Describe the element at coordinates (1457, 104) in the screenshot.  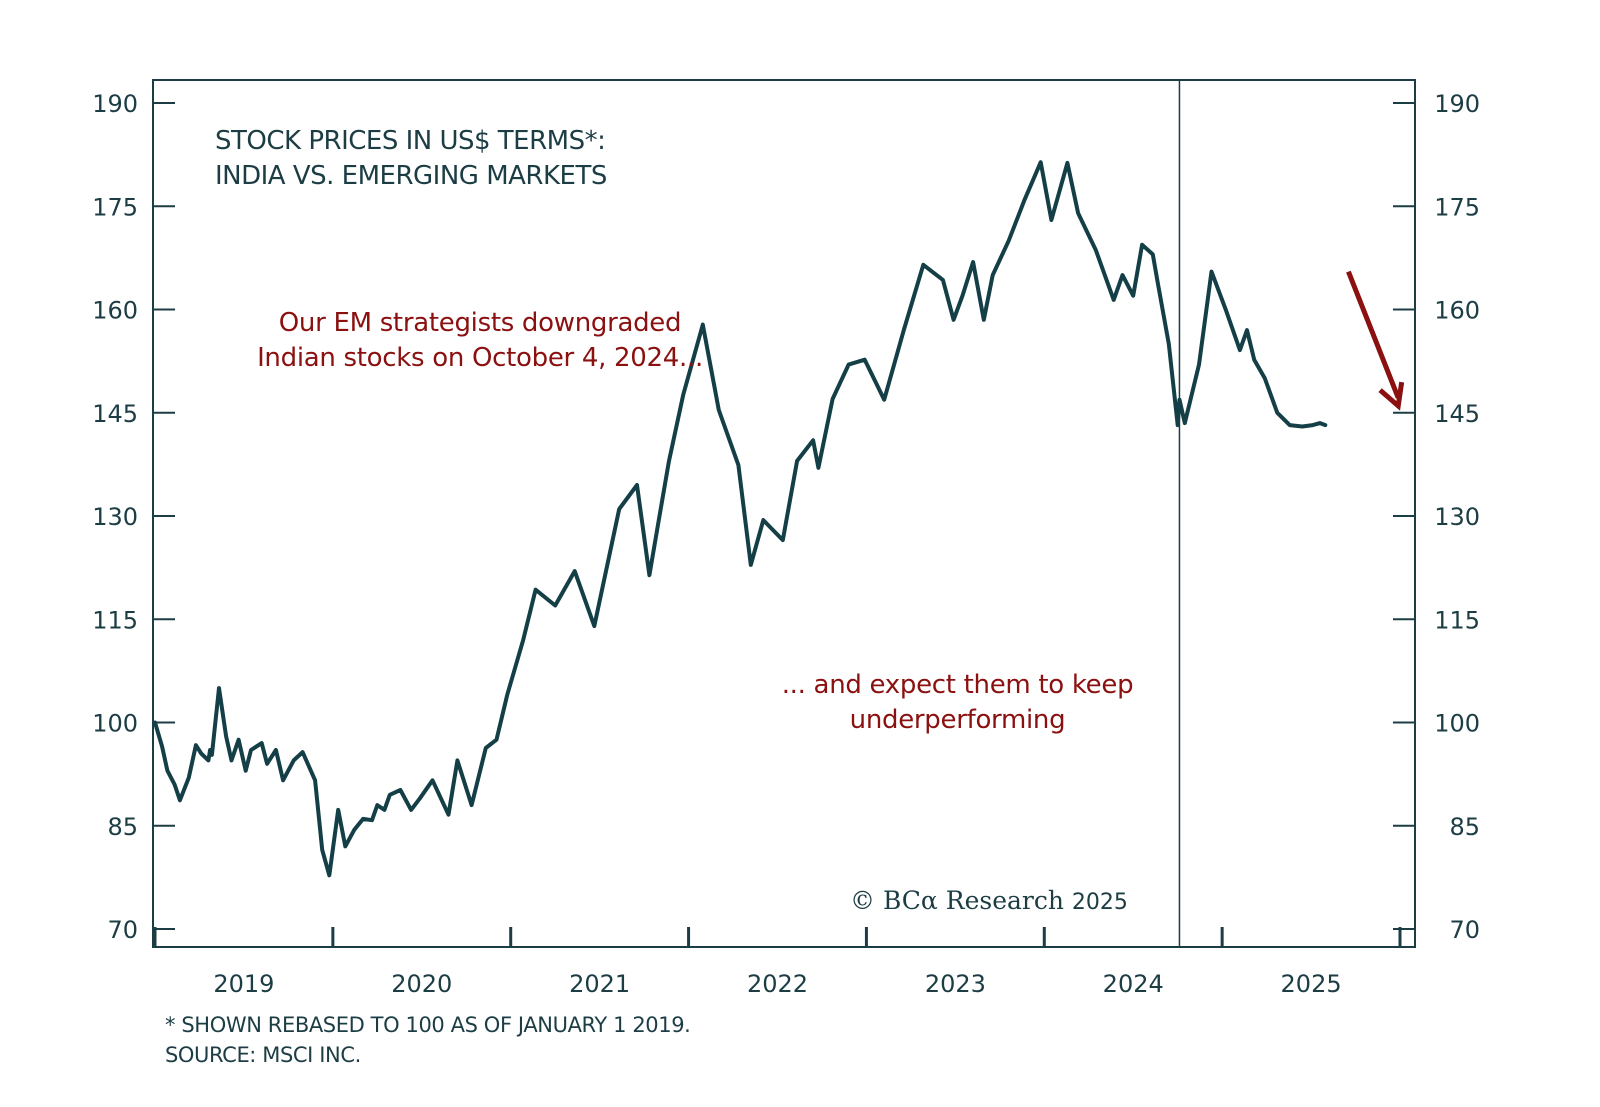
I see `y-tick-label-right: 190` at that location.